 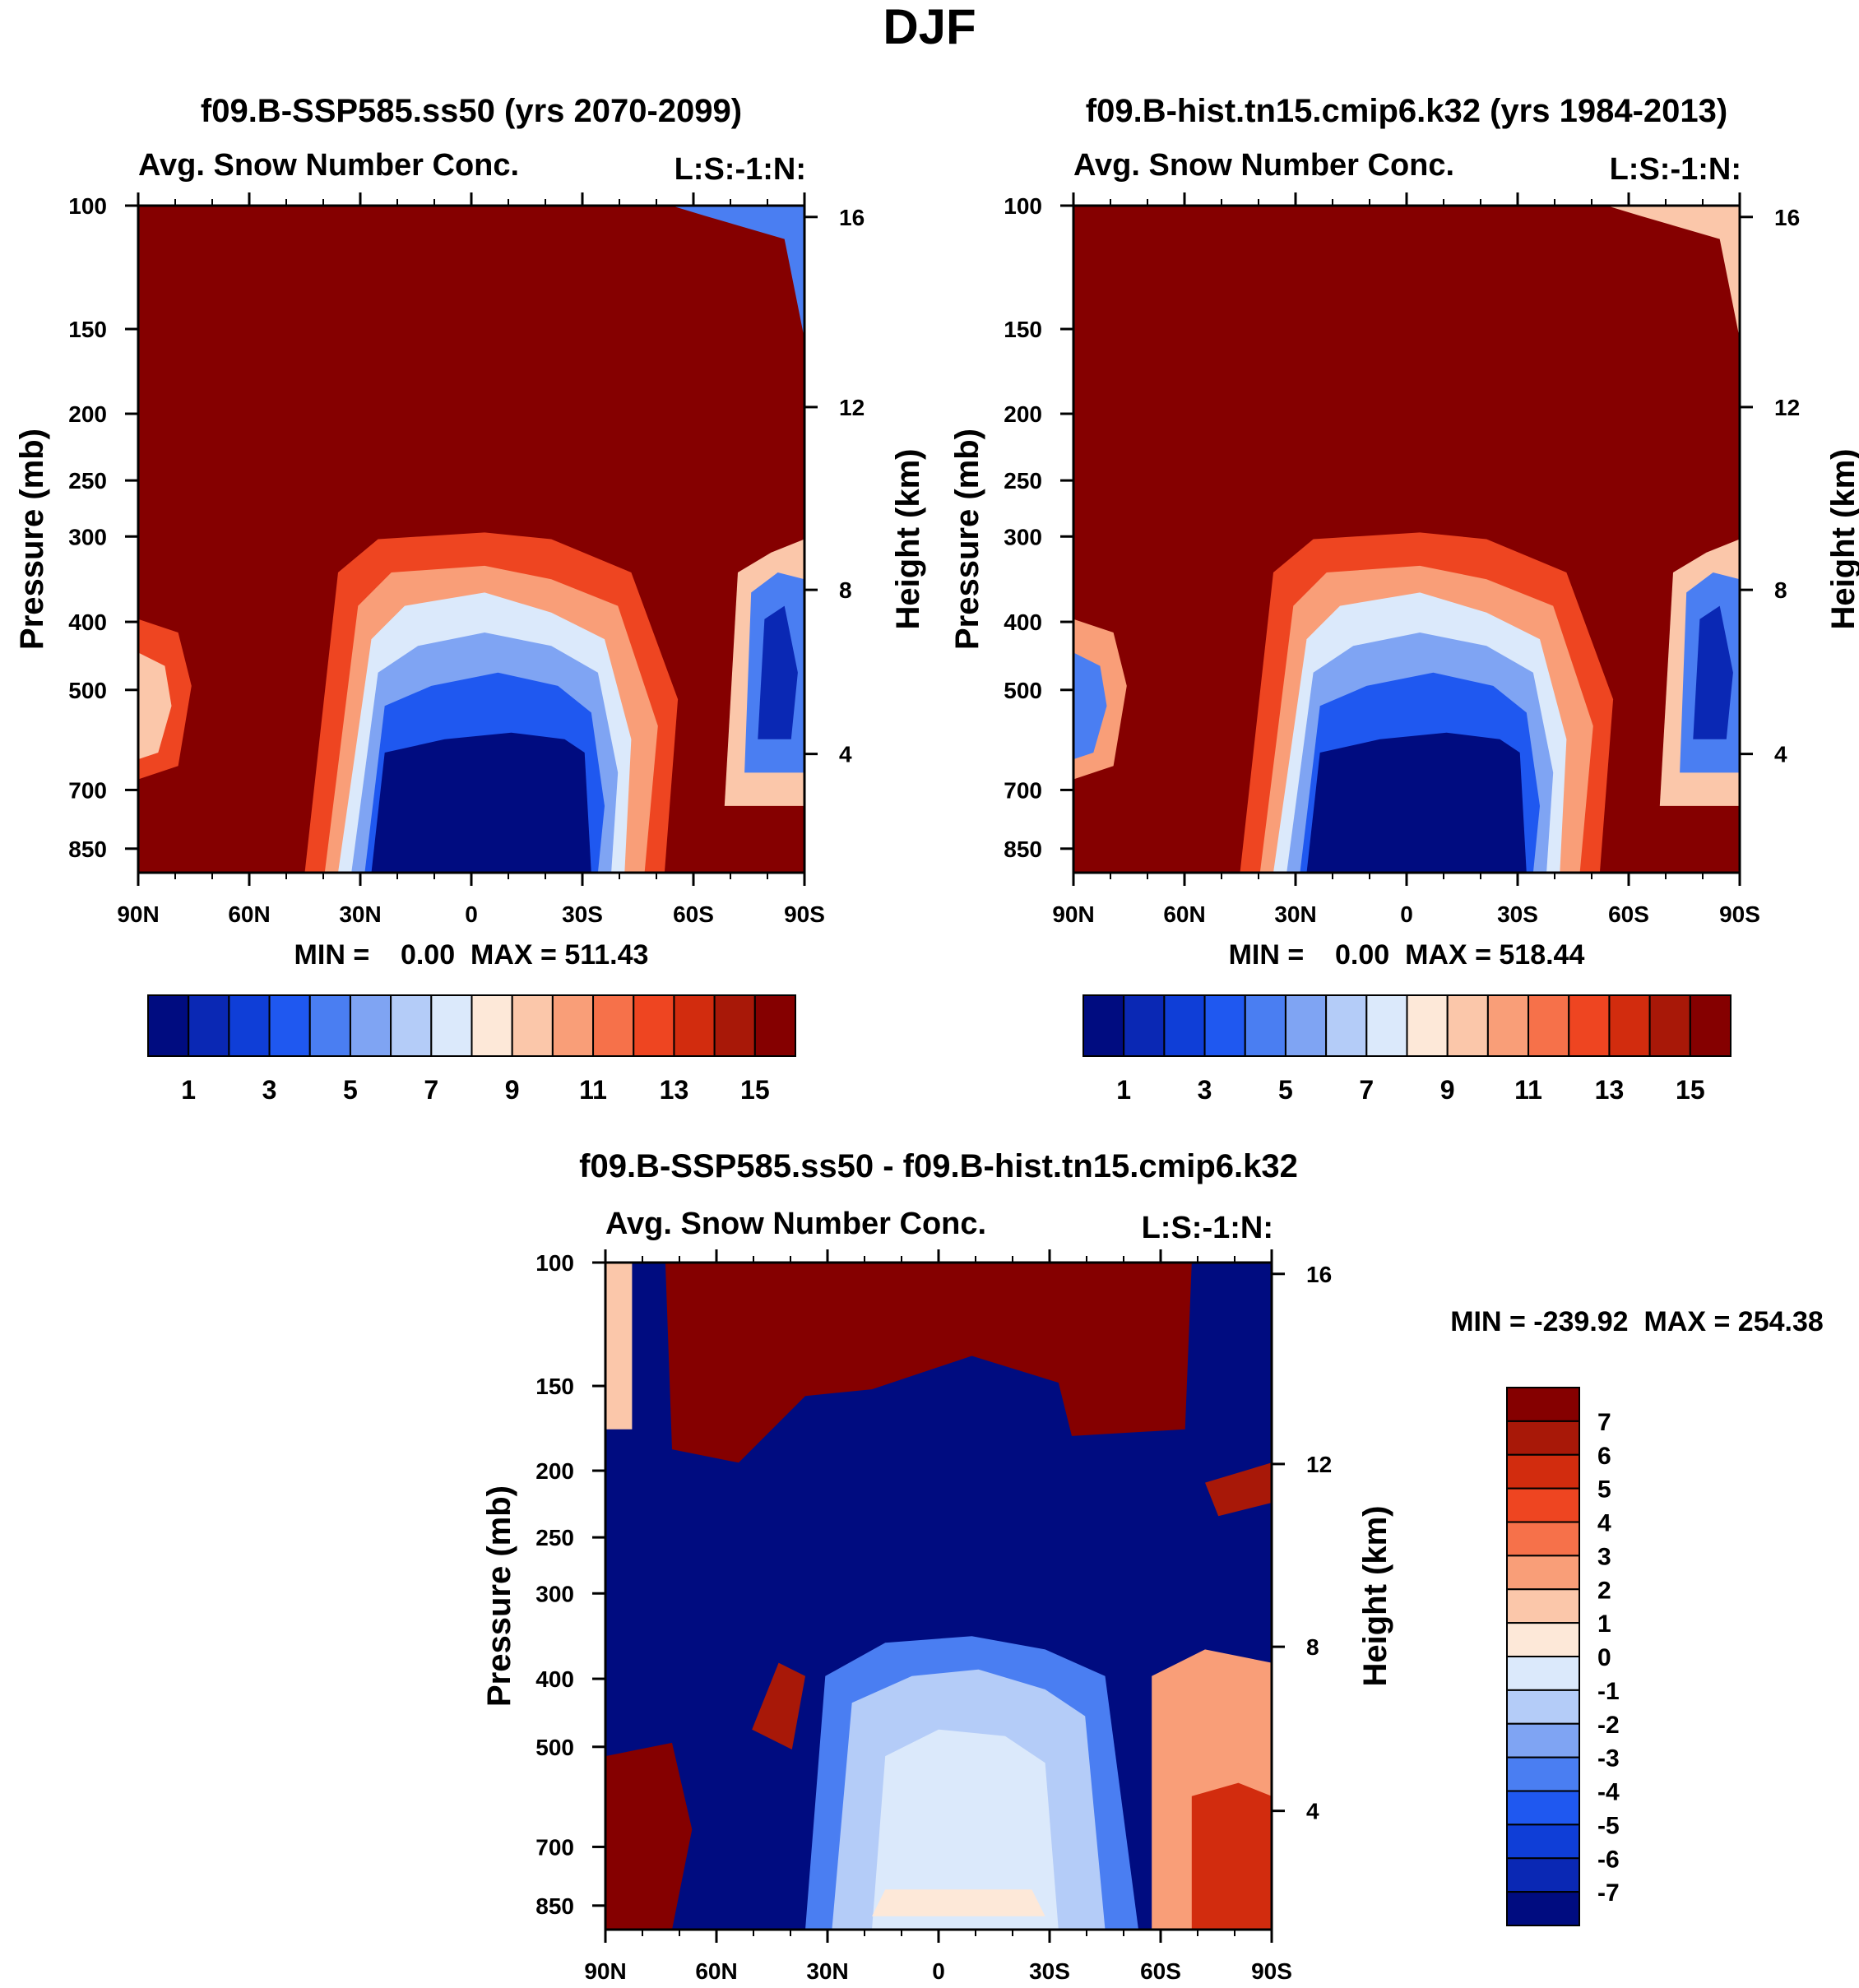 I want to click on x-tick-label: 90S, so click(x=804, y=914).